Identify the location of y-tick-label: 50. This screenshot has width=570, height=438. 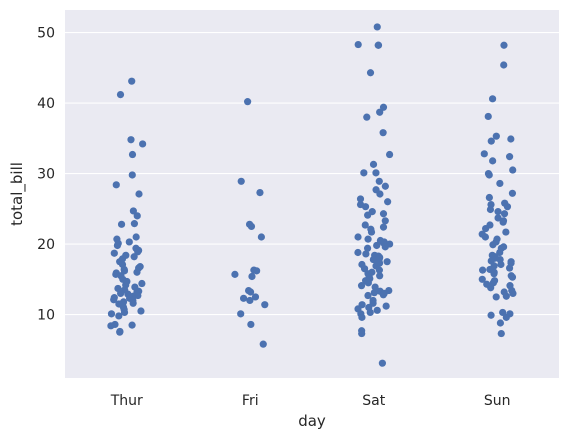
(46, 34).